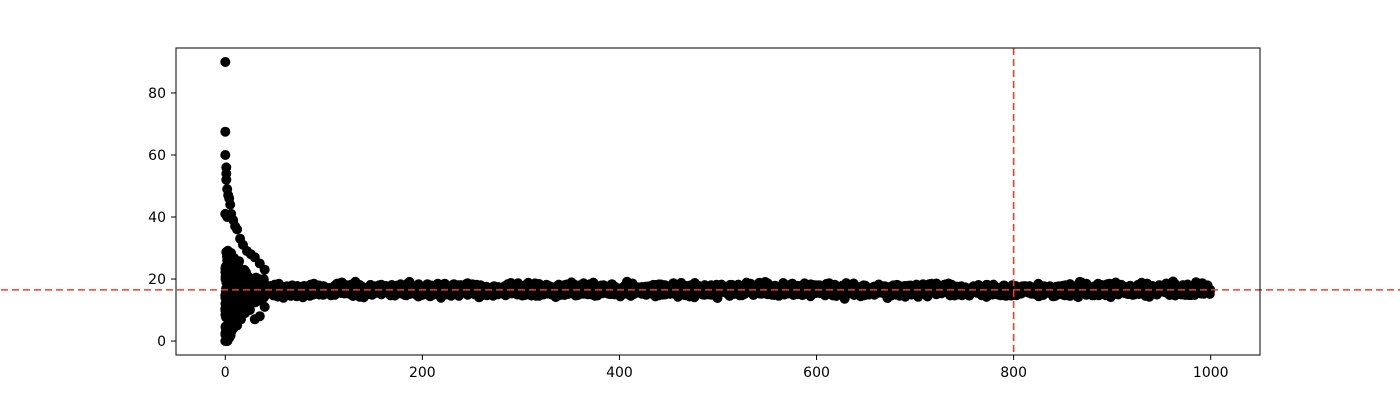  I want to click on x-tick-label: 0, so click(225, 373).